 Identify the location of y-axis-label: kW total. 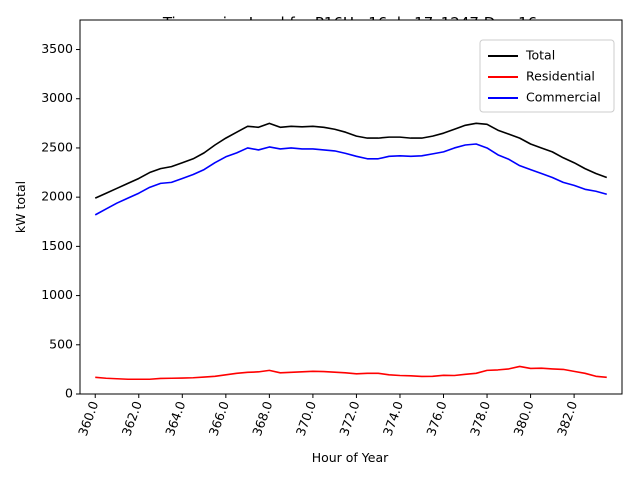
(20, 207).